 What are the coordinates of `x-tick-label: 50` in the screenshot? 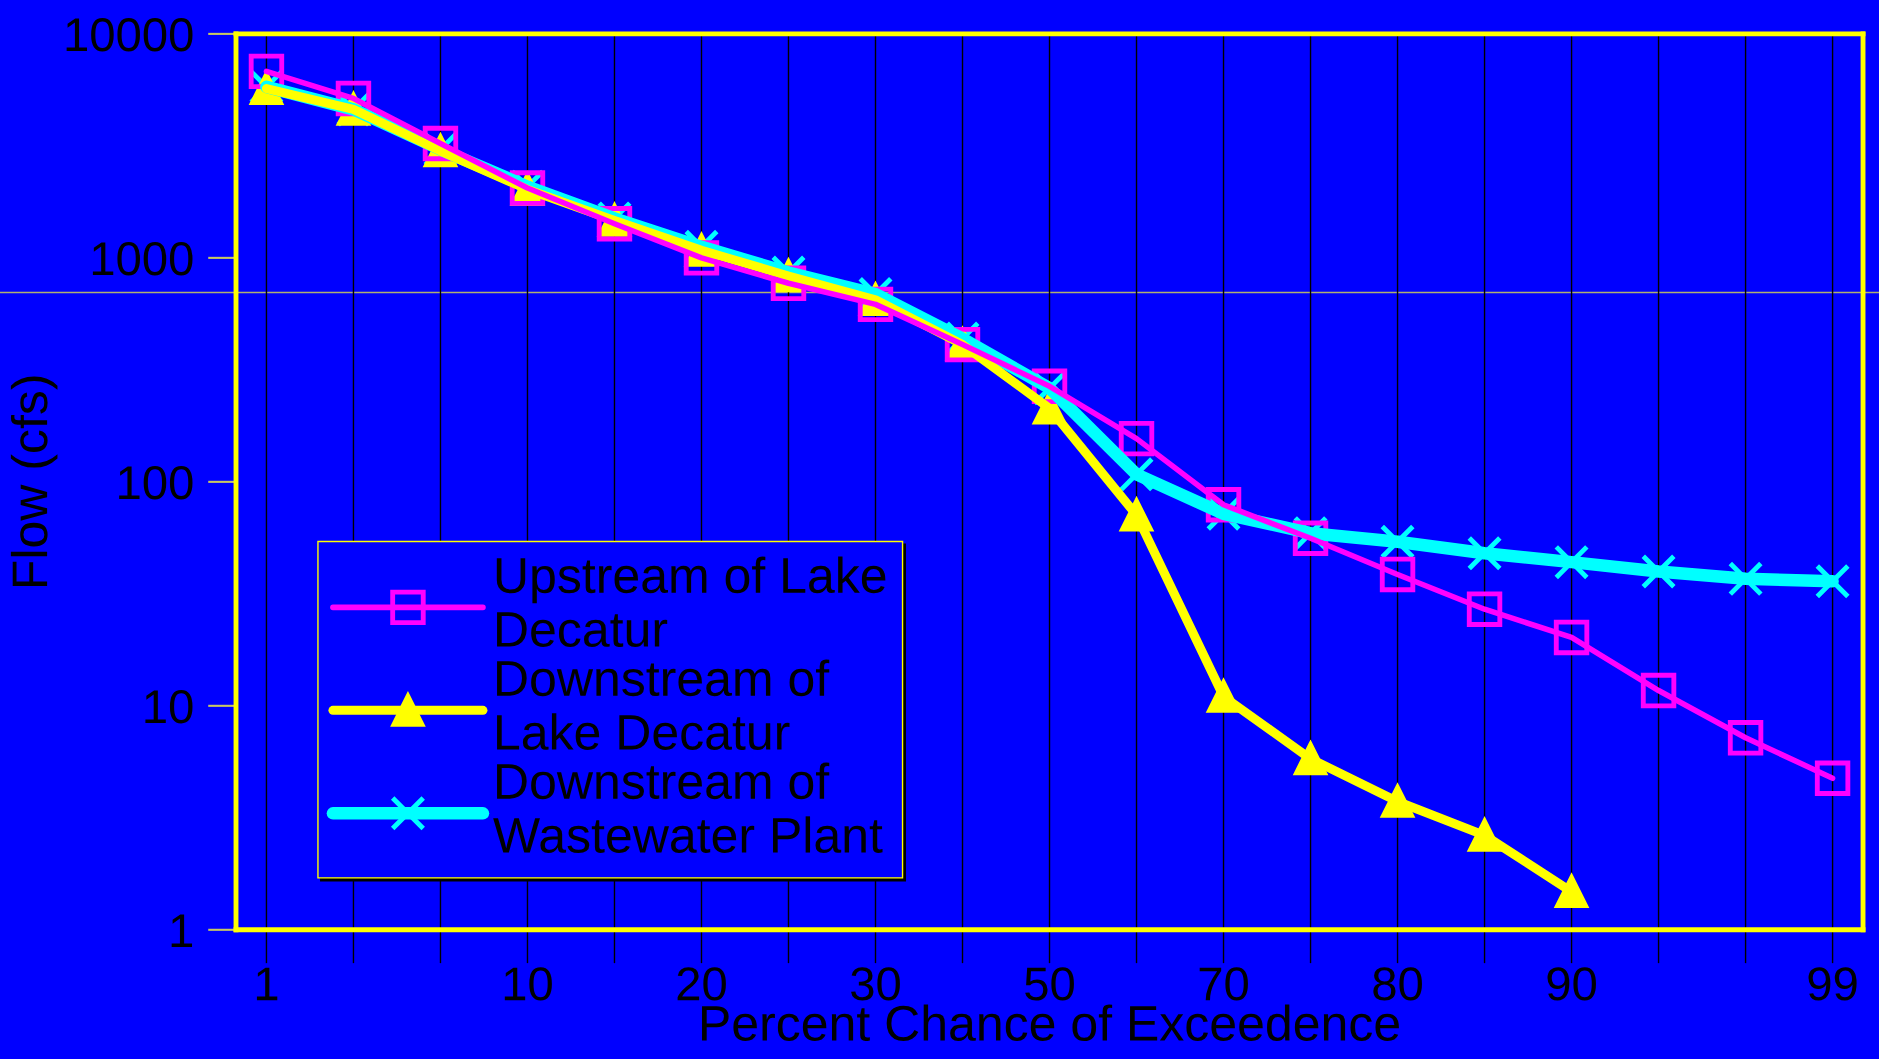 It's located at (1049, 984).